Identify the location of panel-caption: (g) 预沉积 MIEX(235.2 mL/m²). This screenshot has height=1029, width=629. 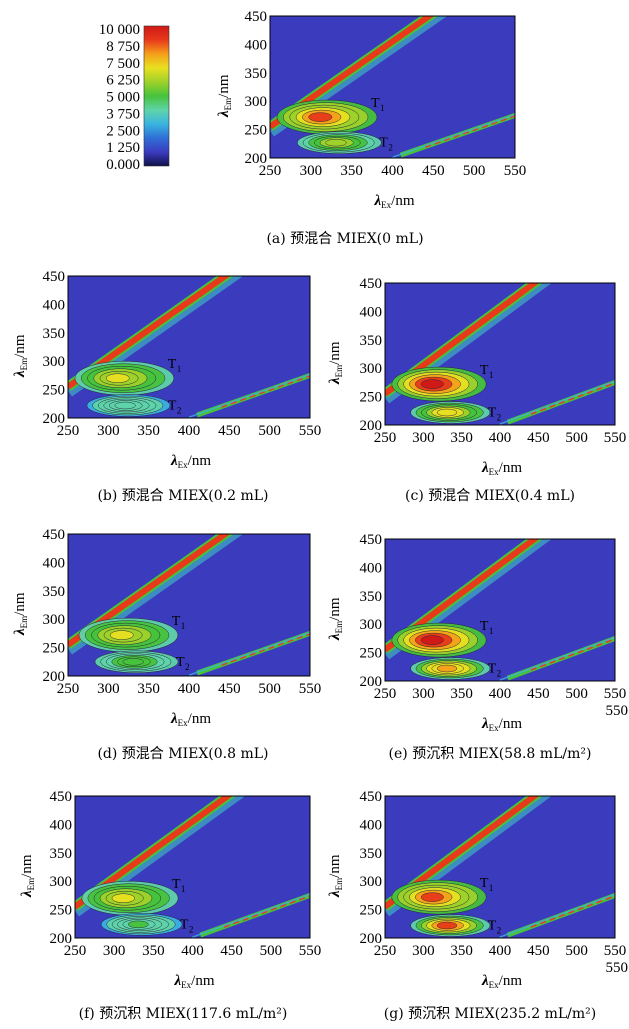
(490, 1014).